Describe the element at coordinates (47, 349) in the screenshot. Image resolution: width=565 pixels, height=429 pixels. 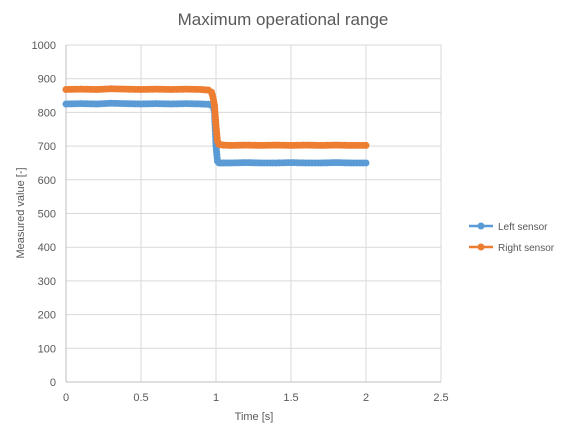
I see `y-tick-label: 100` at that location.